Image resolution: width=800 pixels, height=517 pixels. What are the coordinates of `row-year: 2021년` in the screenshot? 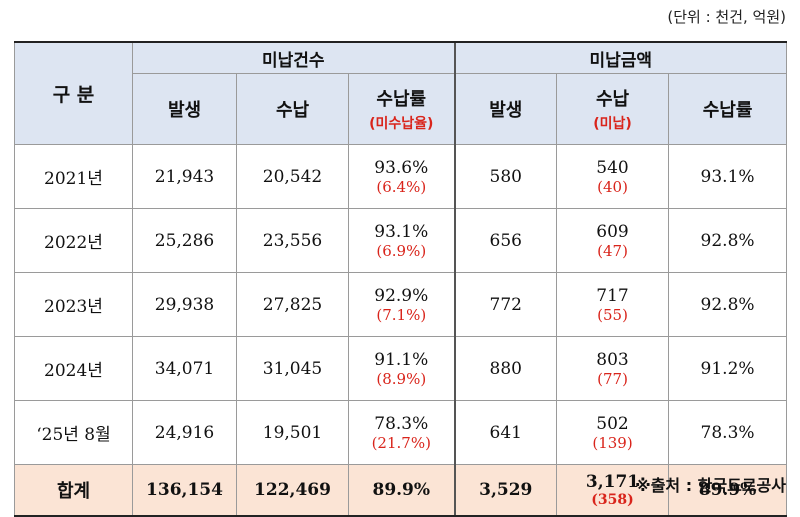 It's located at (73, 176).